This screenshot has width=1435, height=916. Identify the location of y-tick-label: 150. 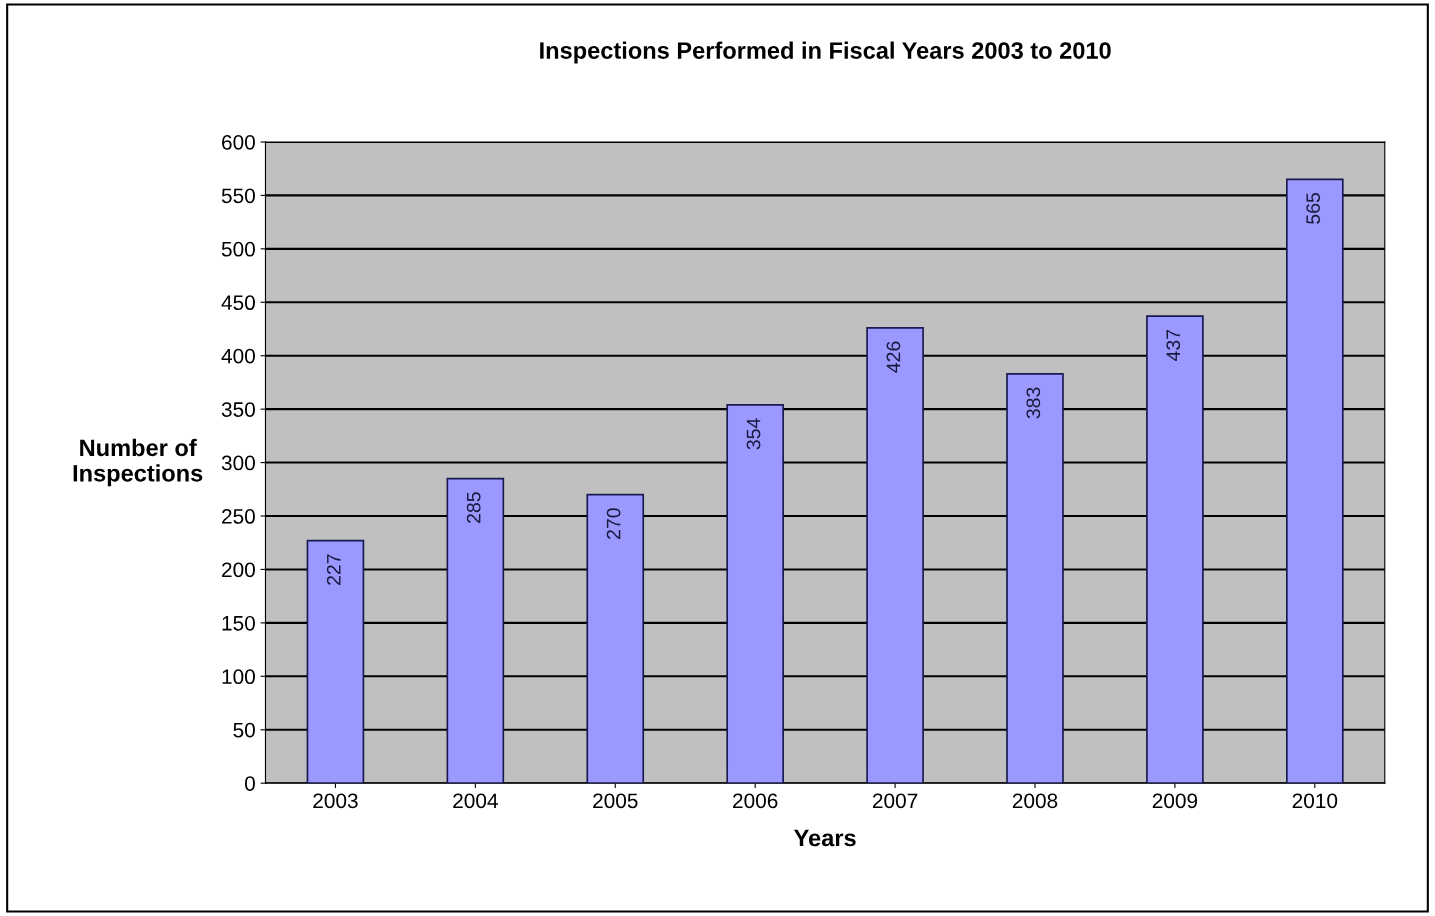
(238, 623).